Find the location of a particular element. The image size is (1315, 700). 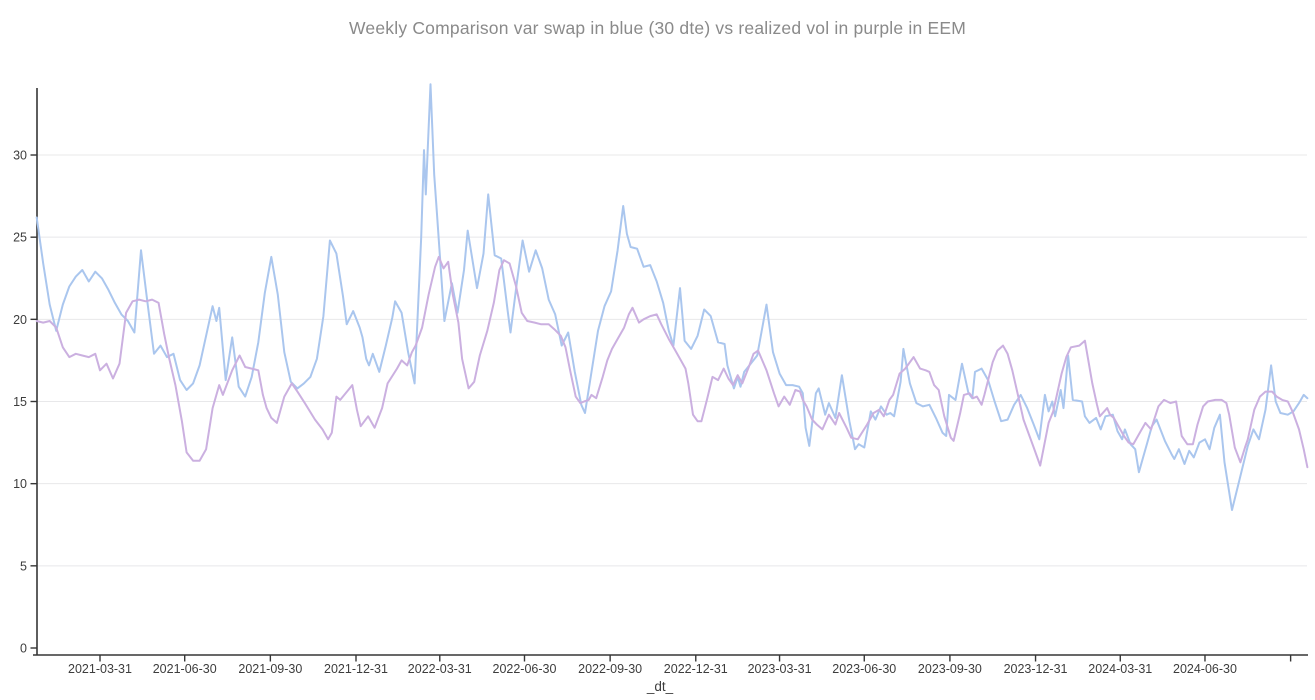

x-tick-label: 2021-09-30 is located at coordinates (270, 669).